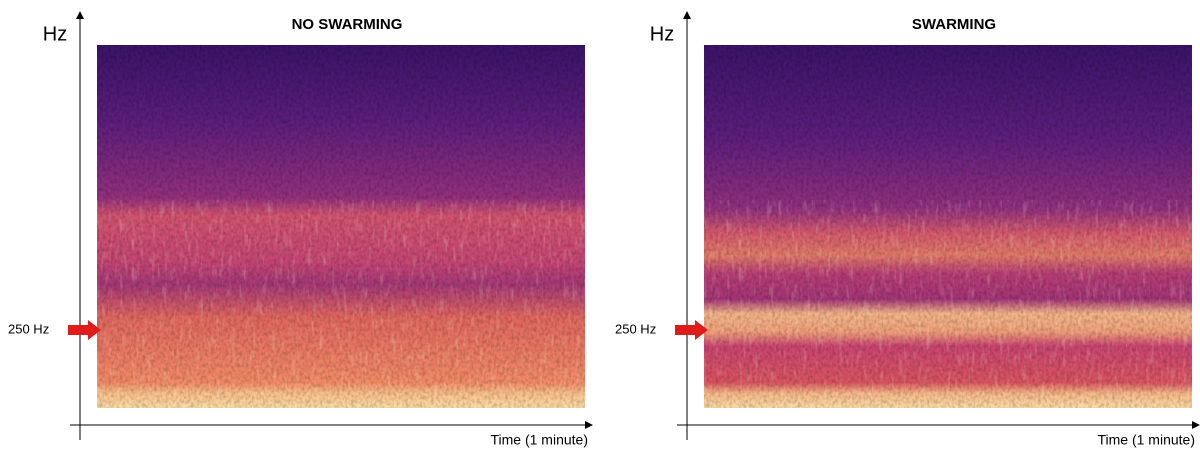  What do you see at coordinates (347, 24) in the screenshot?
I see `panel-title: NO SWARMING` at bounding box center [347, 24].